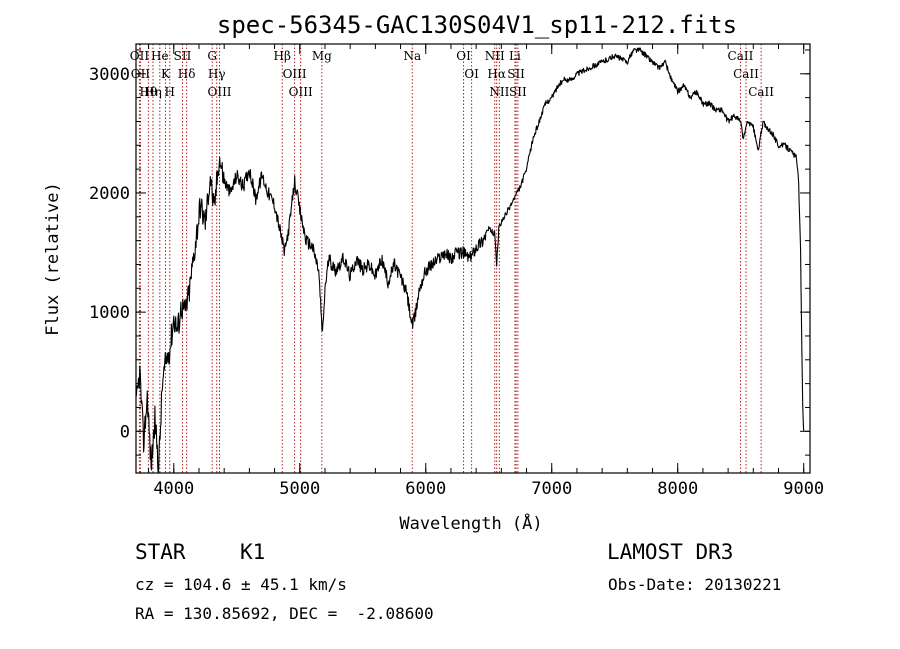  Describe the element at coordinates (518, 92) in the screenshot. I see `line-label-23: SII` at that location.